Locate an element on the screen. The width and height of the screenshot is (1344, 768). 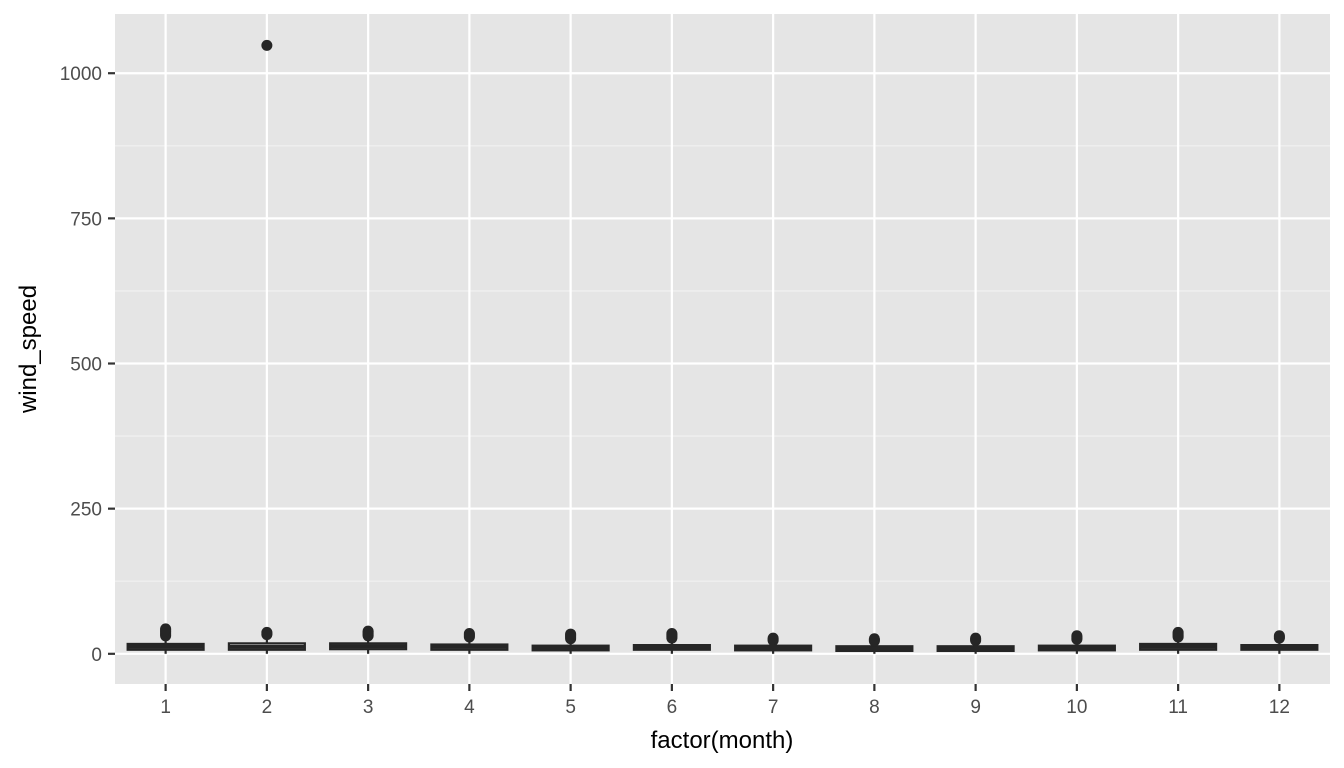
x-tick-label: 5 is located at coordinates (570, 707).